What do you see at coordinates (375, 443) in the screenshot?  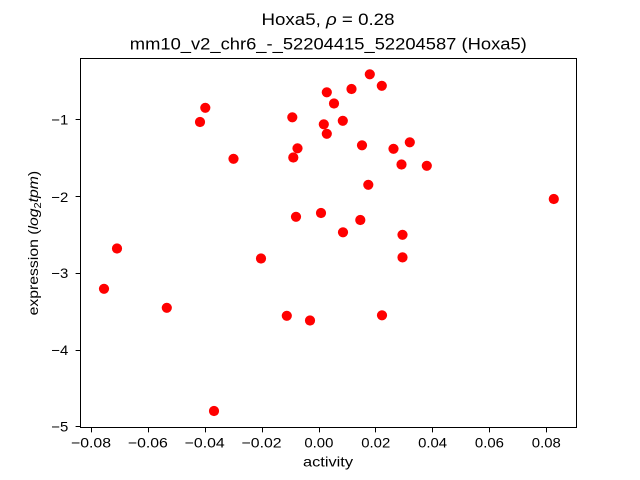 I see `svg-text: 0.02` at bounding box center [375, 443].